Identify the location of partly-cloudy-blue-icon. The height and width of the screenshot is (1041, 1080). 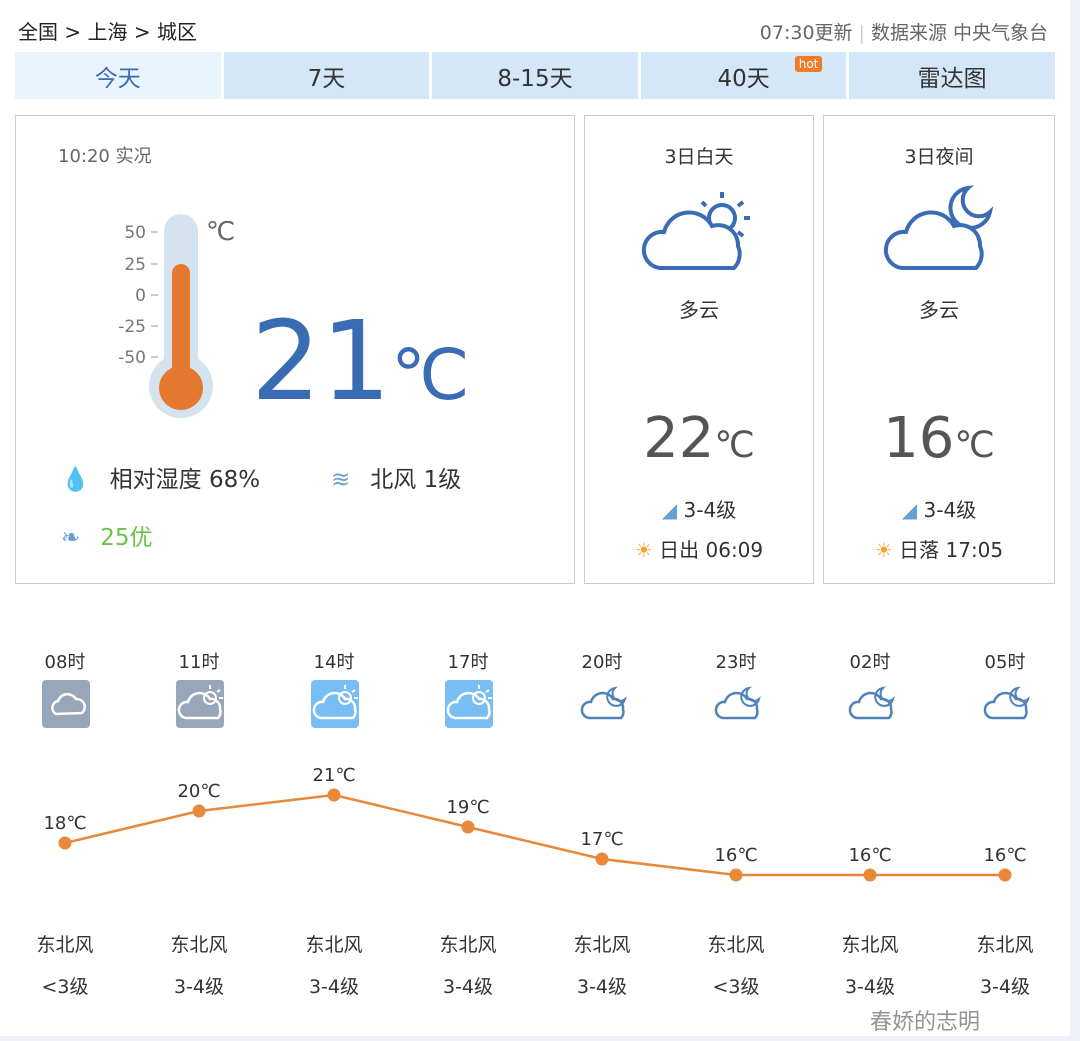
(469, 704).